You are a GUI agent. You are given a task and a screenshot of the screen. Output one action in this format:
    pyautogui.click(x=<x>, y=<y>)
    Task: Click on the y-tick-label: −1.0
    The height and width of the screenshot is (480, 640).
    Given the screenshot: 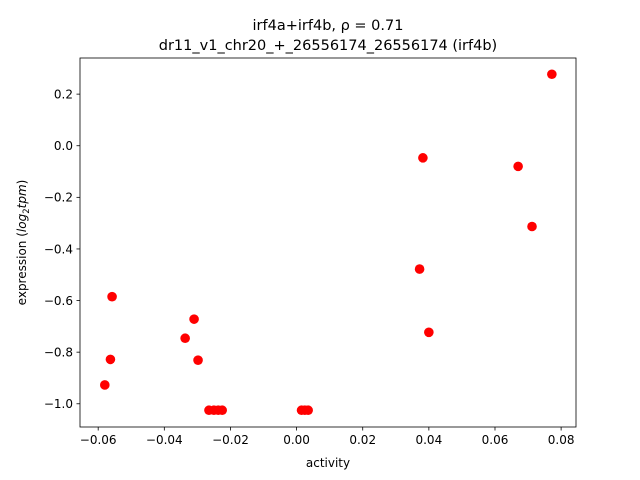 What is the action you would take?
    pyautogui.click(x=58, y=404)
    